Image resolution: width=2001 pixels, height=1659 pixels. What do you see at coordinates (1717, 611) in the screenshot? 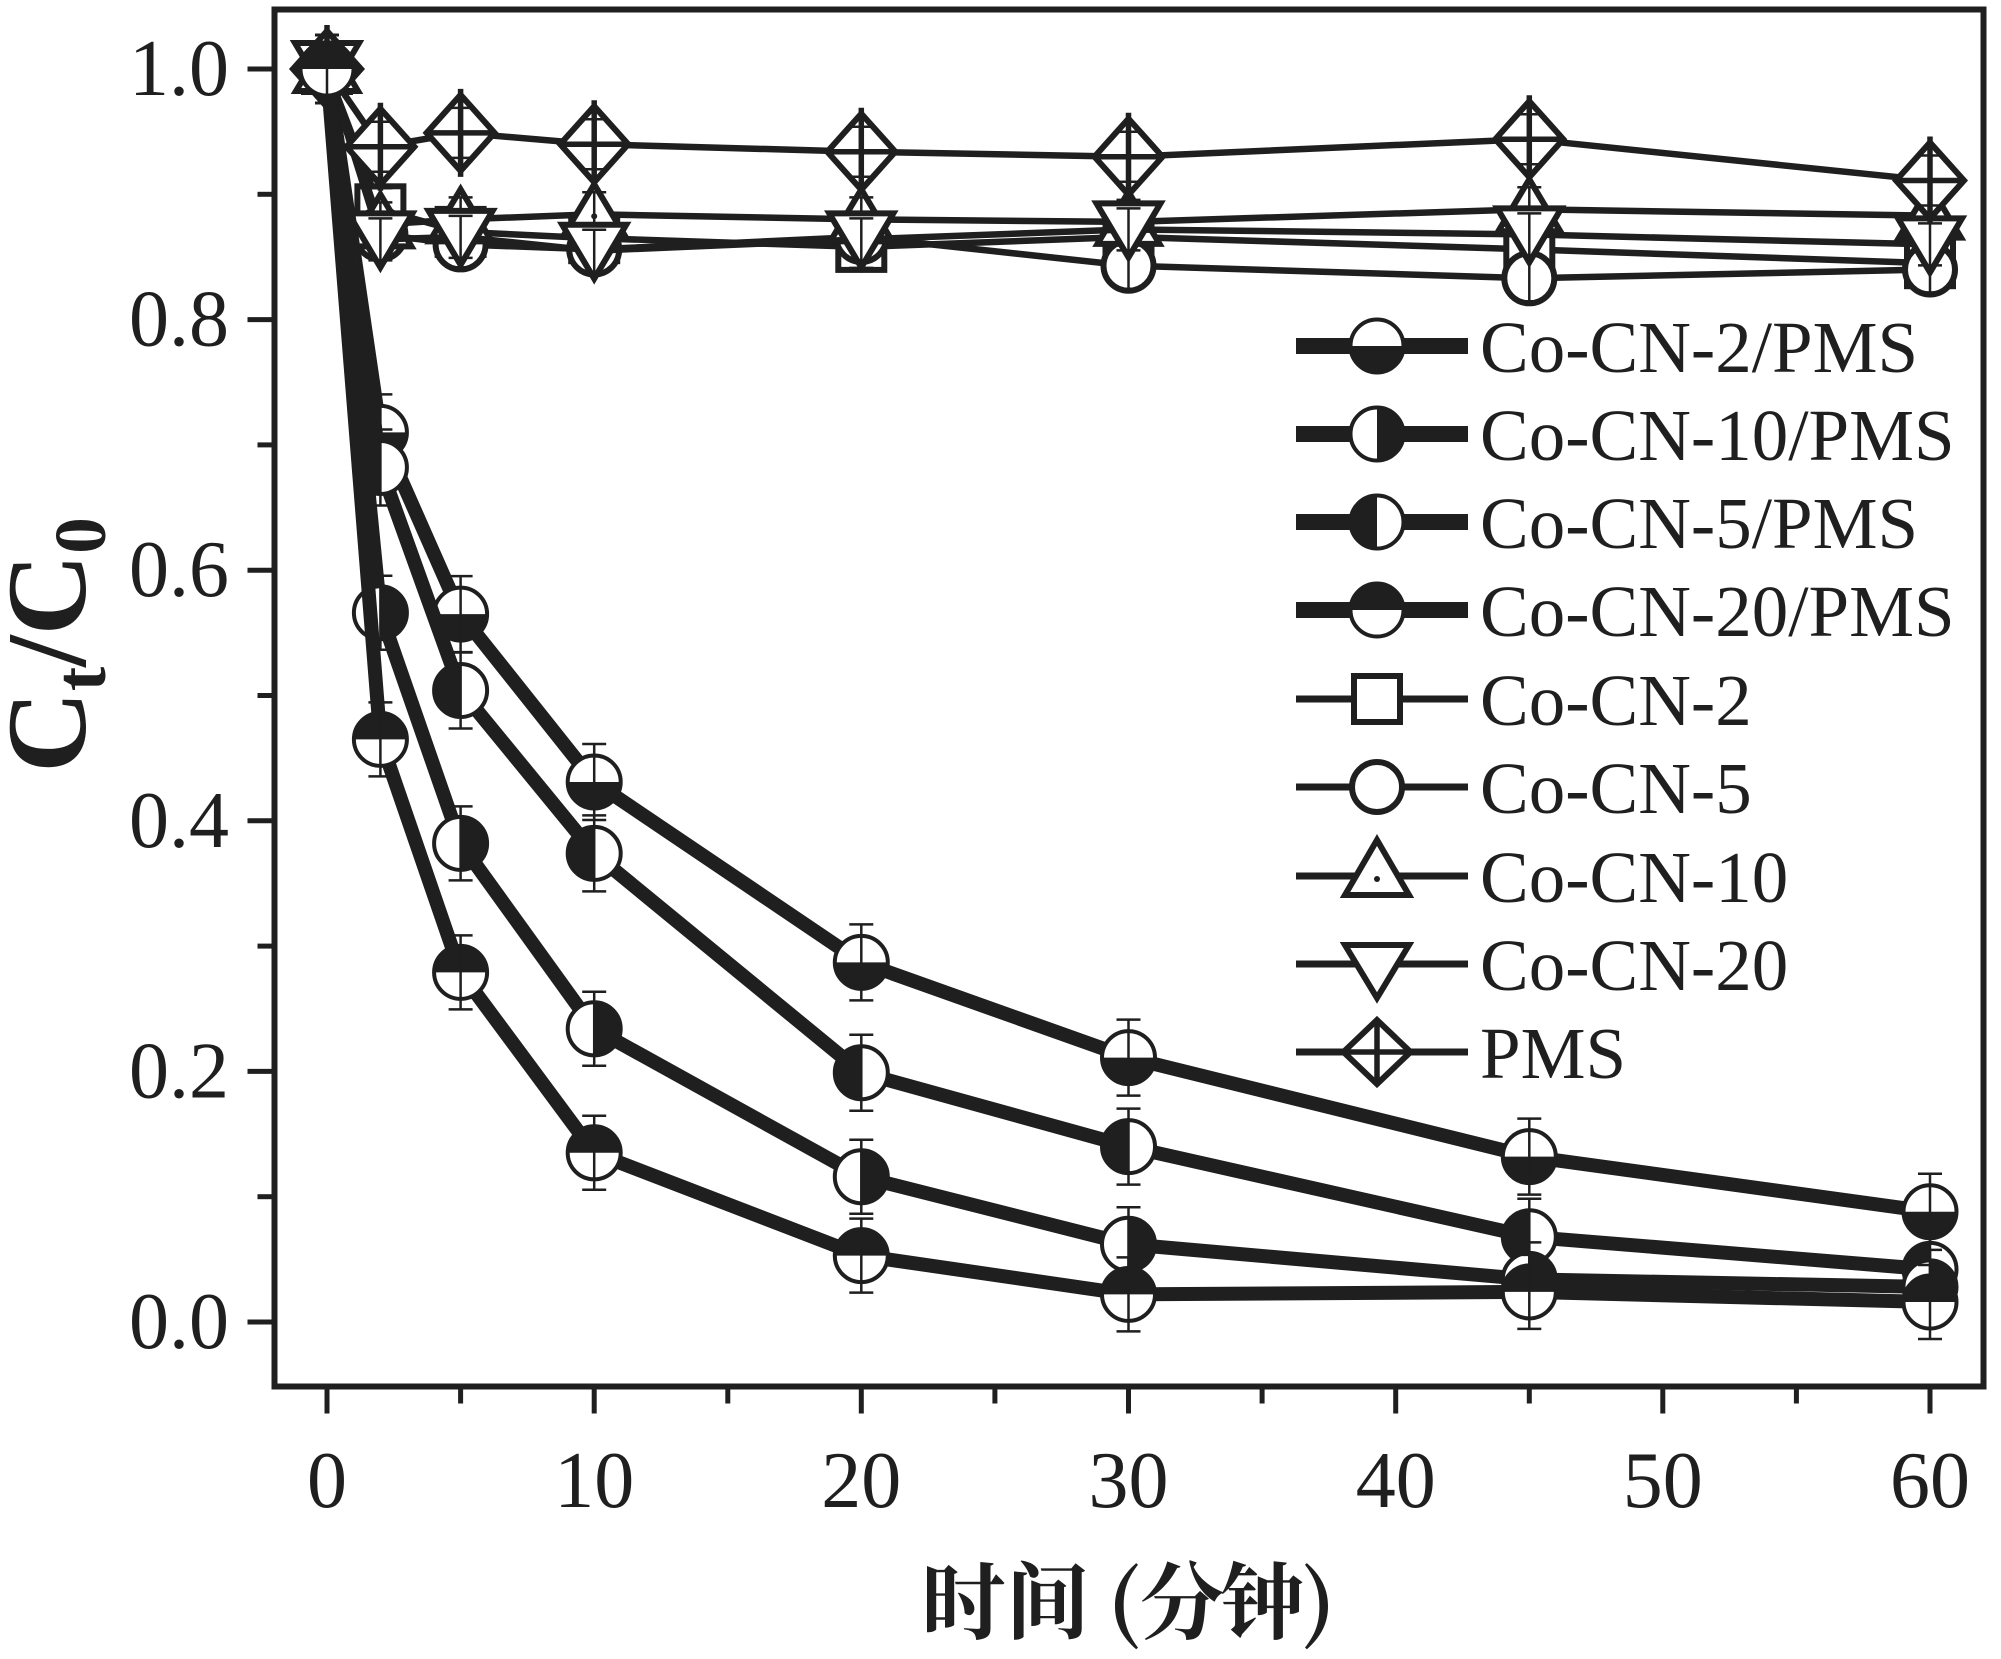
I see `svg-text: Co-CN-20/PMS` at bounding box center [1717, 611].